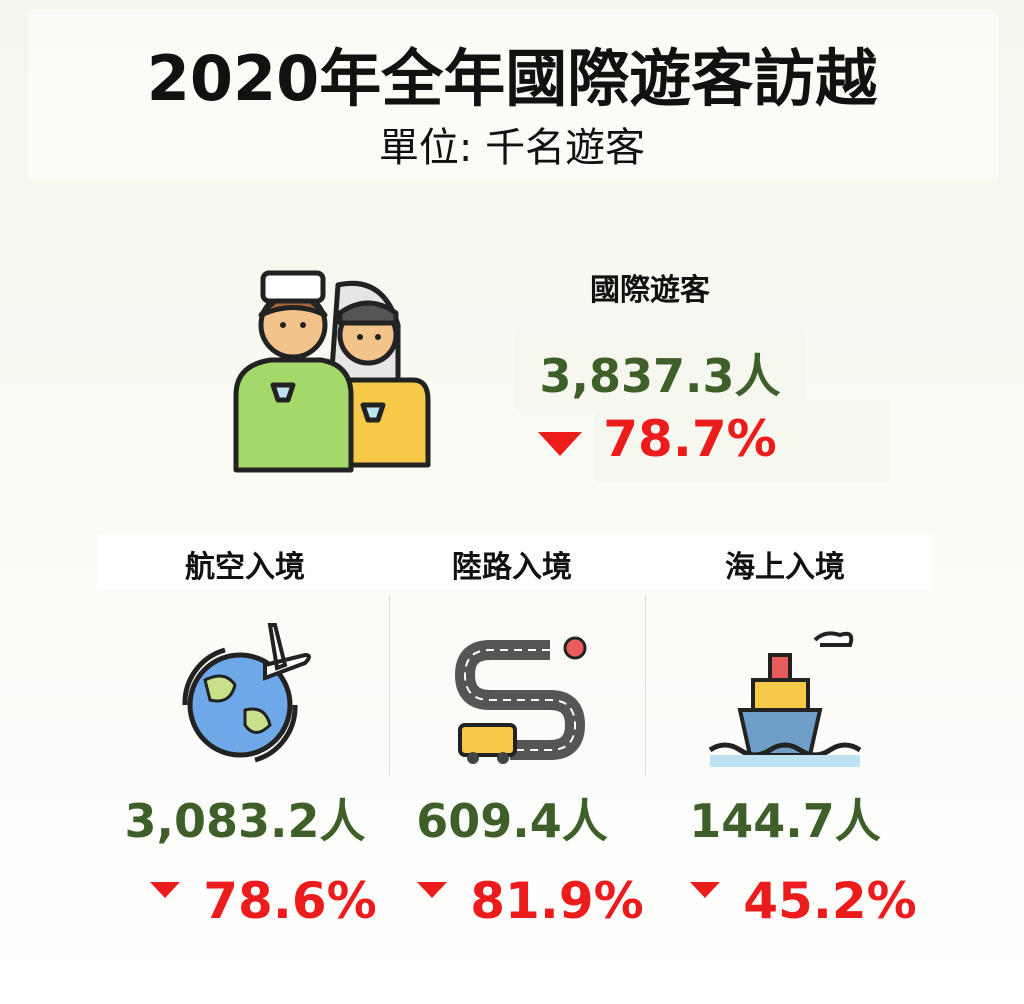 The width and height of the screenshot is (1024, 1004). What do you see at coordinates (245, 567) in the screenshot?
I see `segment-label: 航空入境` at bounding box center [245, 567].